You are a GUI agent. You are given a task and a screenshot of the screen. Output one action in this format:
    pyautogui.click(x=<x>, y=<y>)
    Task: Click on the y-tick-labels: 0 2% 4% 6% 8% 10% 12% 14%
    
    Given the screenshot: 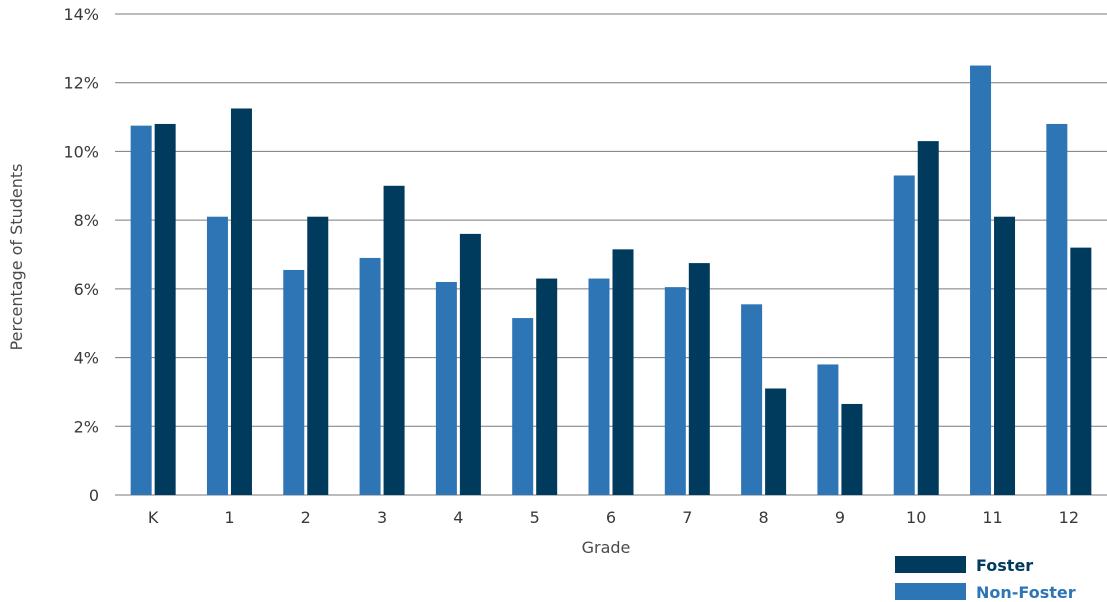 What is the action you would take?
    pyautogui.click(x=81, y=255)
    